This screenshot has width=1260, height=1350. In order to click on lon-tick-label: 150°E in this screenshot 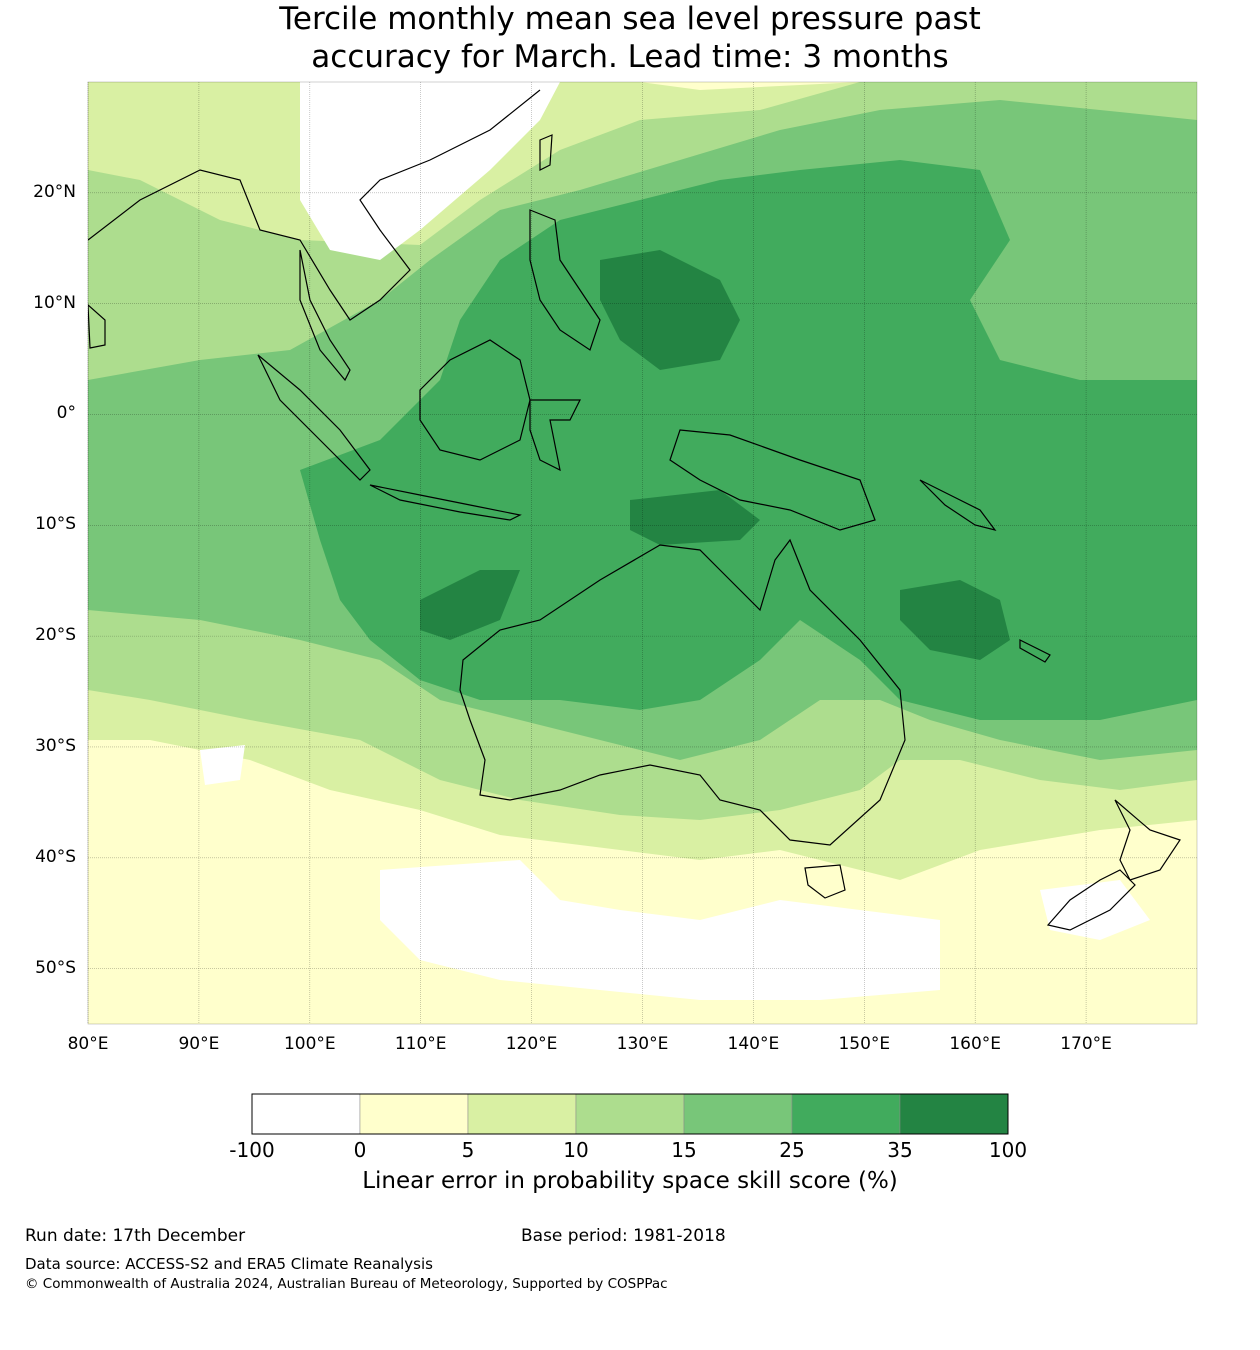, I will do `click(864, 1044)`.